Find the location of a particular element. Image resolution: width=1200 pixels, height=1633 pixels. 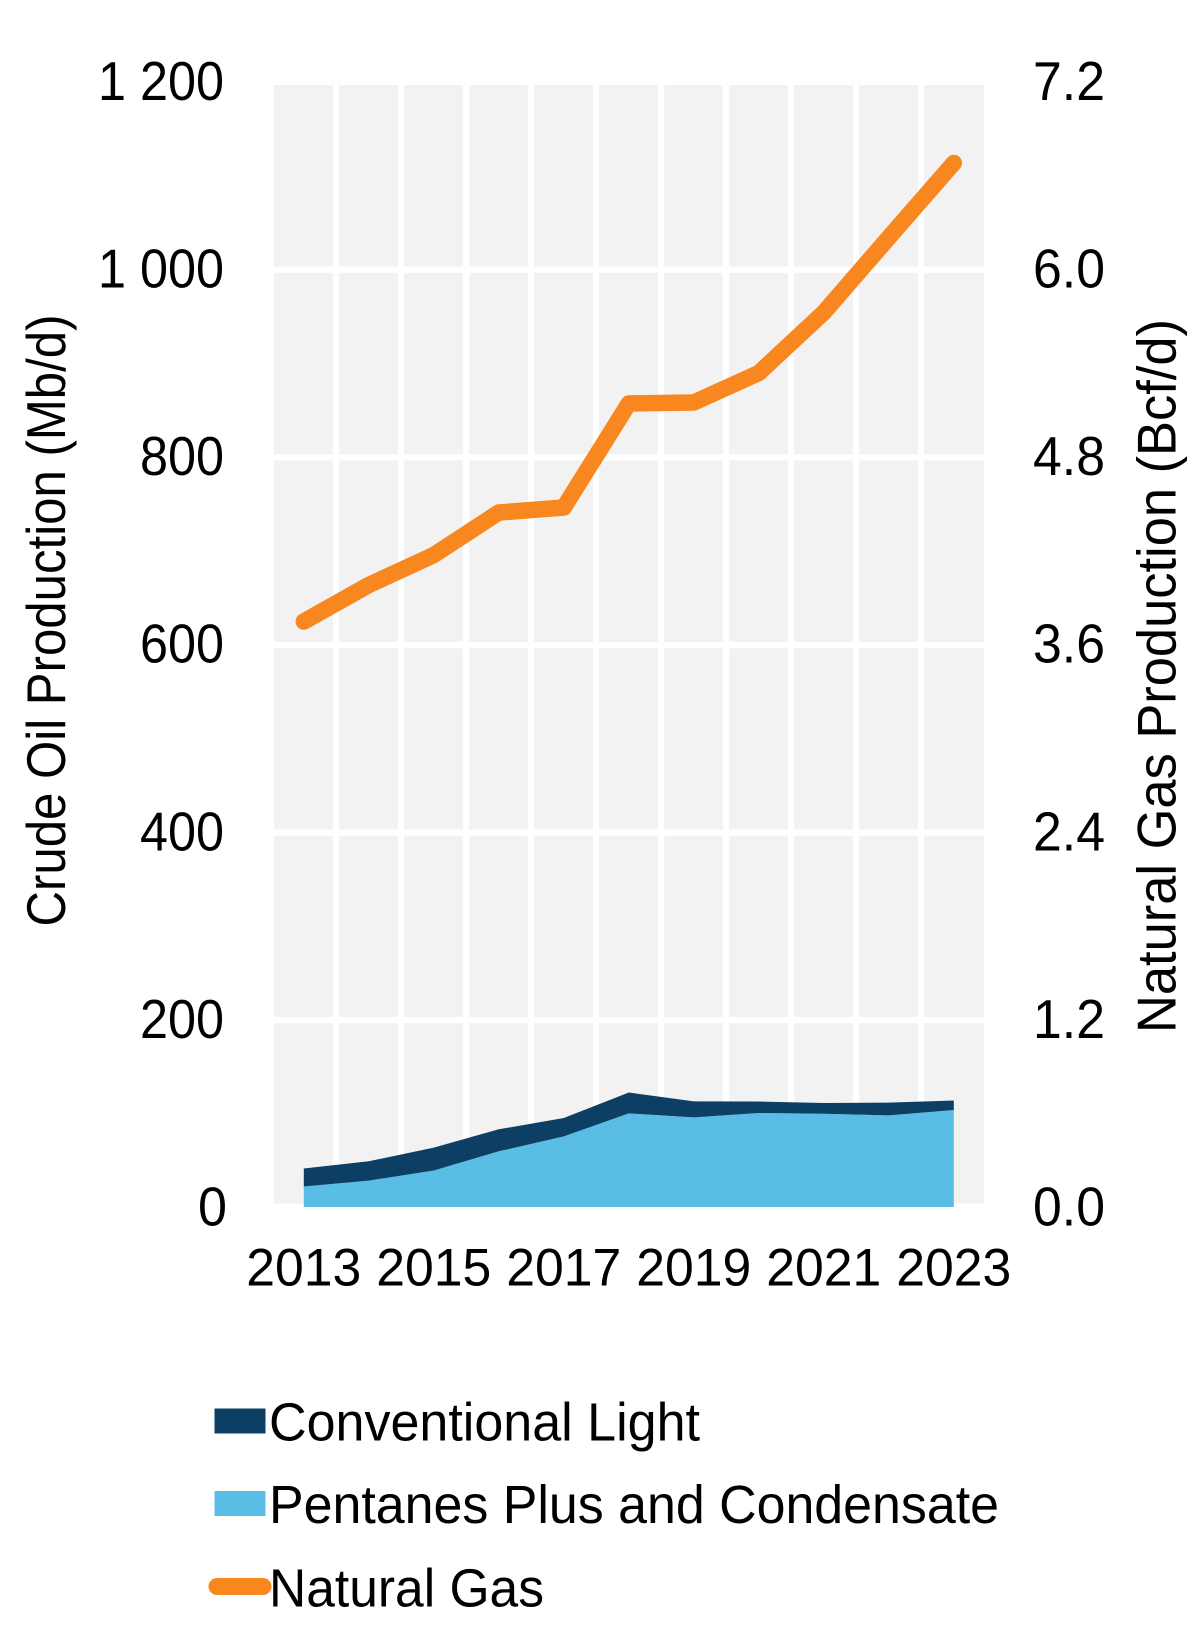

svg-text: Natural Gas Production (Bcf/d) is located at coordinates (1157, 676).